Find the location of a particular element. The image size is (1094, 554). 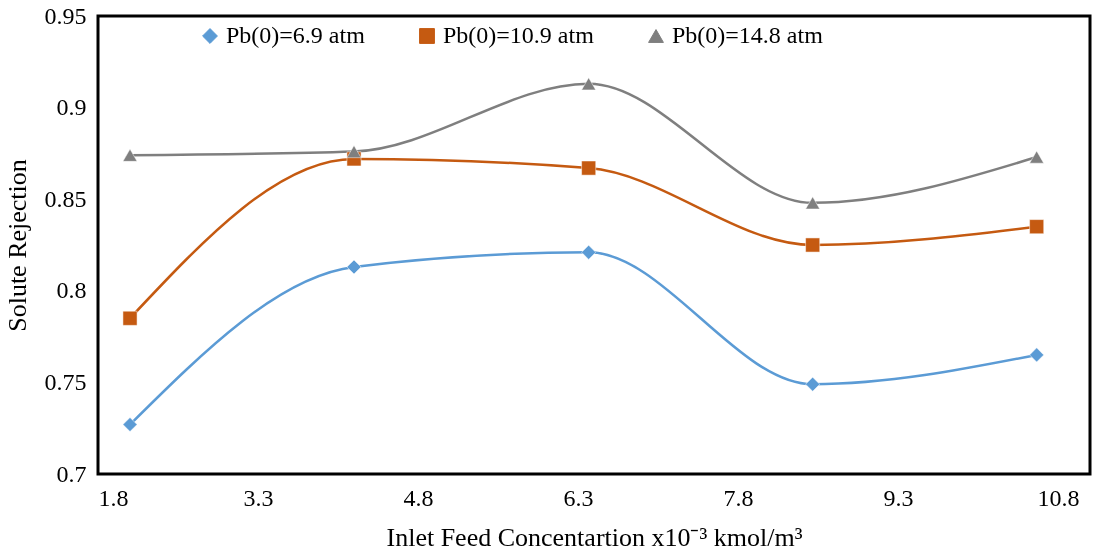

y-tick-label: 0.85 is located at coordinates (65, 198).